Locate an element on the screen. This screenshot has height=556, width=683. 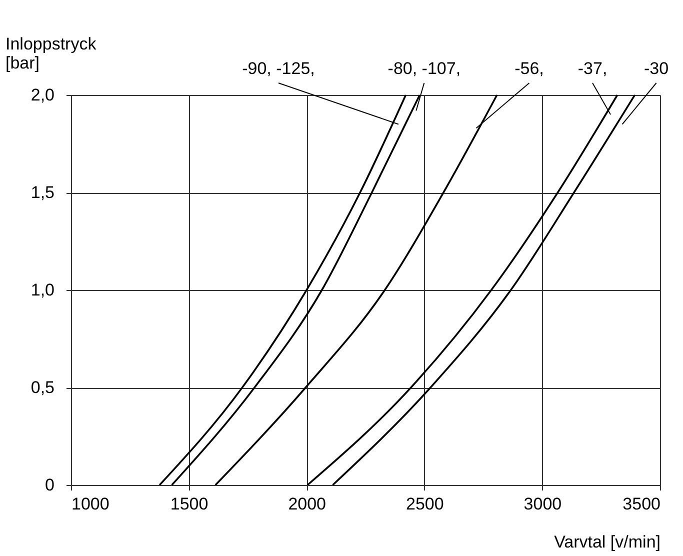
x-tick-label: 1000 is located at coordinates (91, 504).